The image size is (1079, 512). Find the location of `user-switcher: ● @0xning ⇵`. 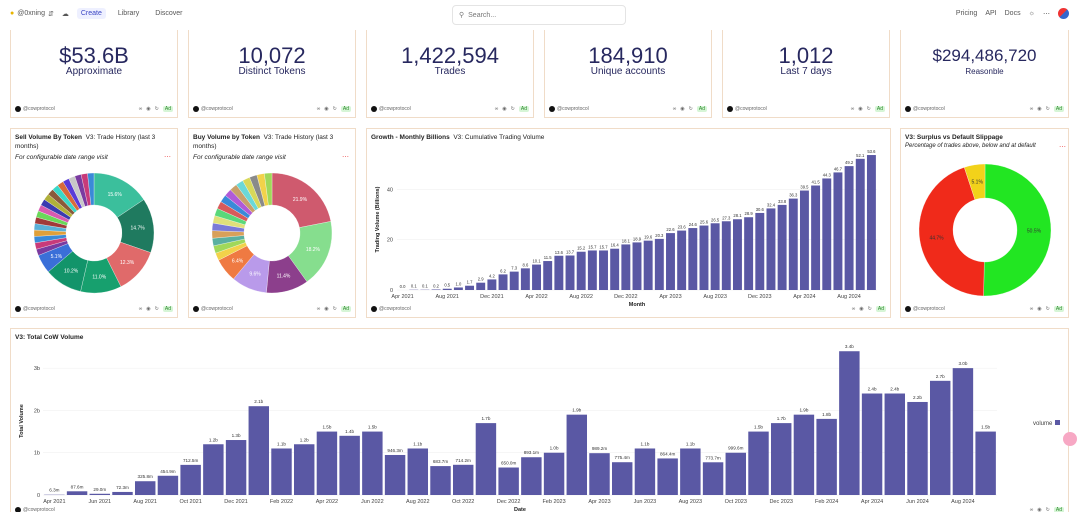

user-switcher: ● @0xning ⇵ is located at coordinates (32, 14).